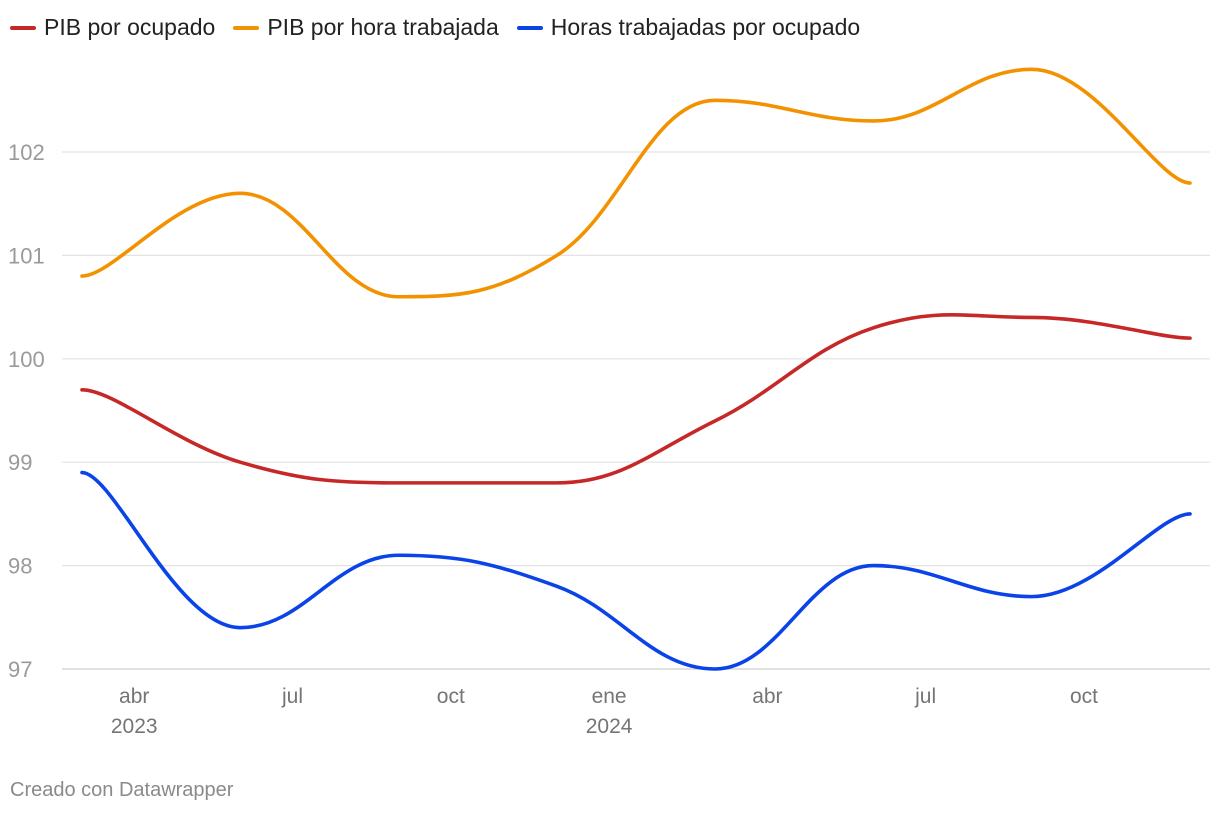 This screenshot has height=816, width=1220. Describe the element at coordinates (20, 462) in the screenshot. I see `y-tick-label-99: 99` at that location.